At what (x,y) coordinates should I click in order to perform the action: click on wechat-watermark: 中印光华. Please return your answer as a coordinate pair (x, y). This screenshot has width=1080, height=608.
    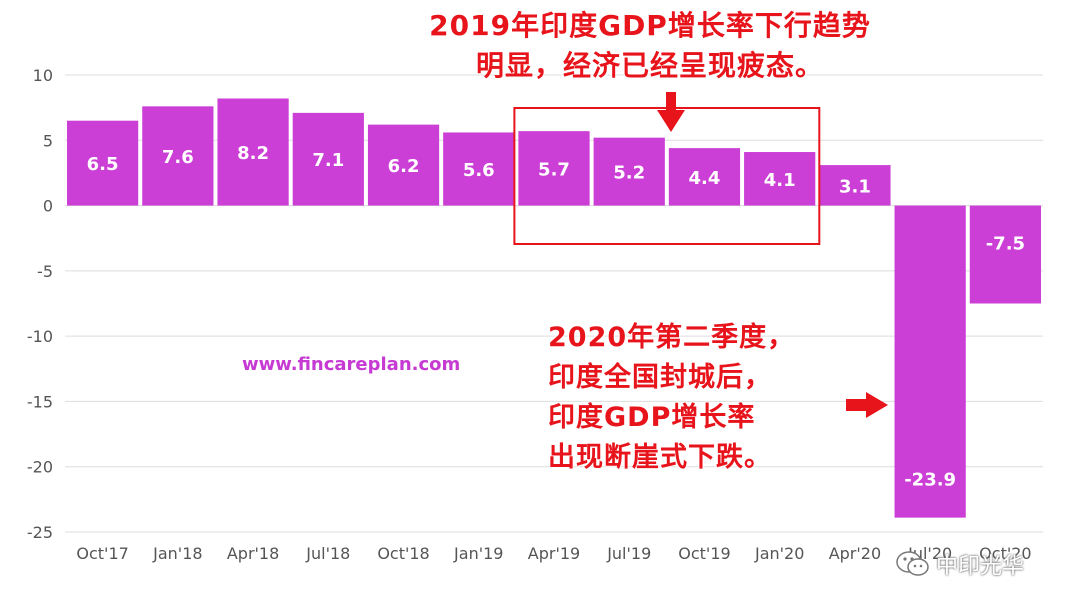
    Looking at the image, I should click on (960, 564).